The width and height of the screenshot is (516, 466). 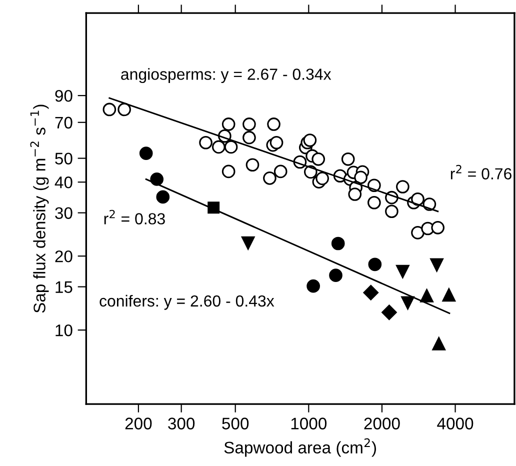 I want to click on x-tick-label: 200, so click(x=138, y=424).